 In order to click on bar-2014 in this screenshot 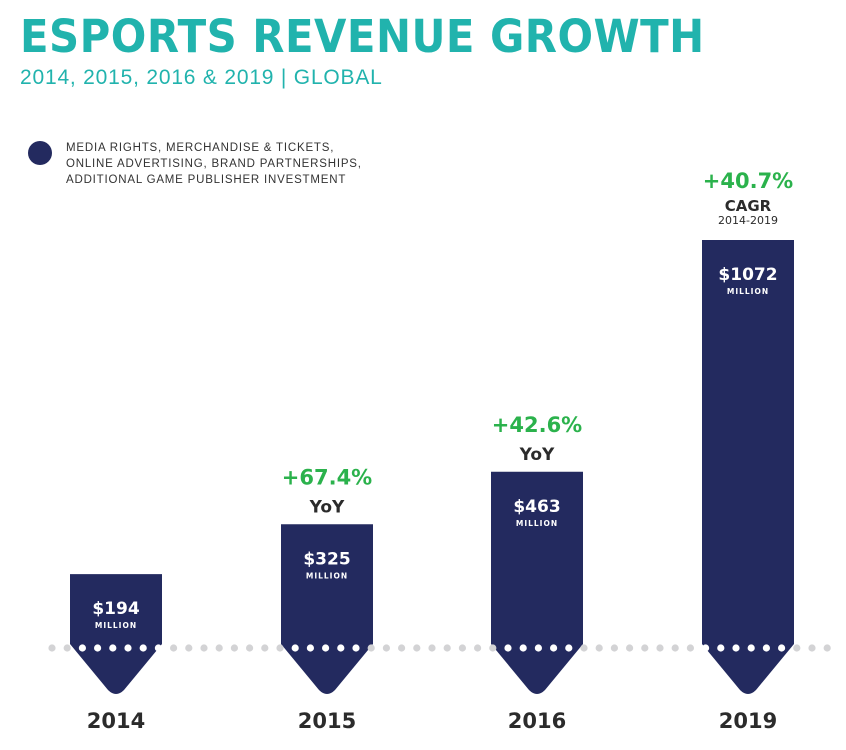, I will do `click(116, 634)`.